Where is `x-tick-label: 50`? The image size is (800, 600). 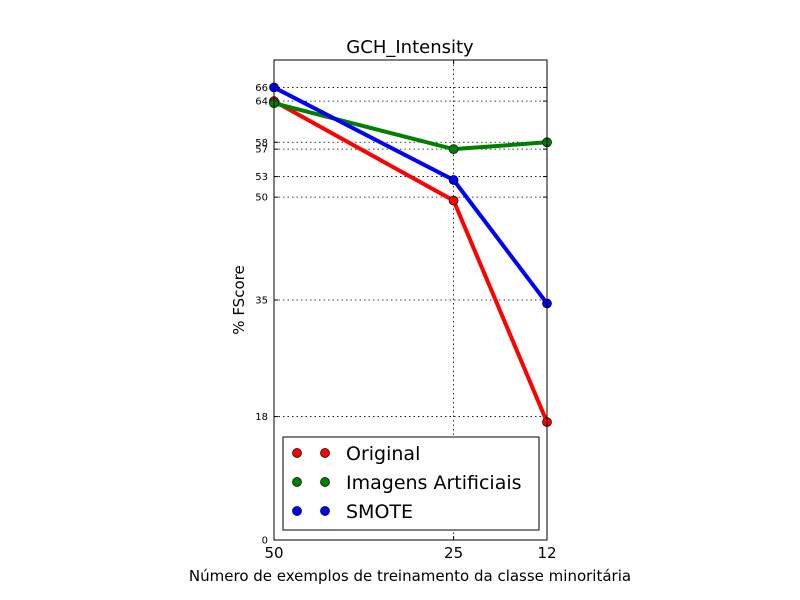
x-tick-label: 50 is located at coordinates (273, 553).